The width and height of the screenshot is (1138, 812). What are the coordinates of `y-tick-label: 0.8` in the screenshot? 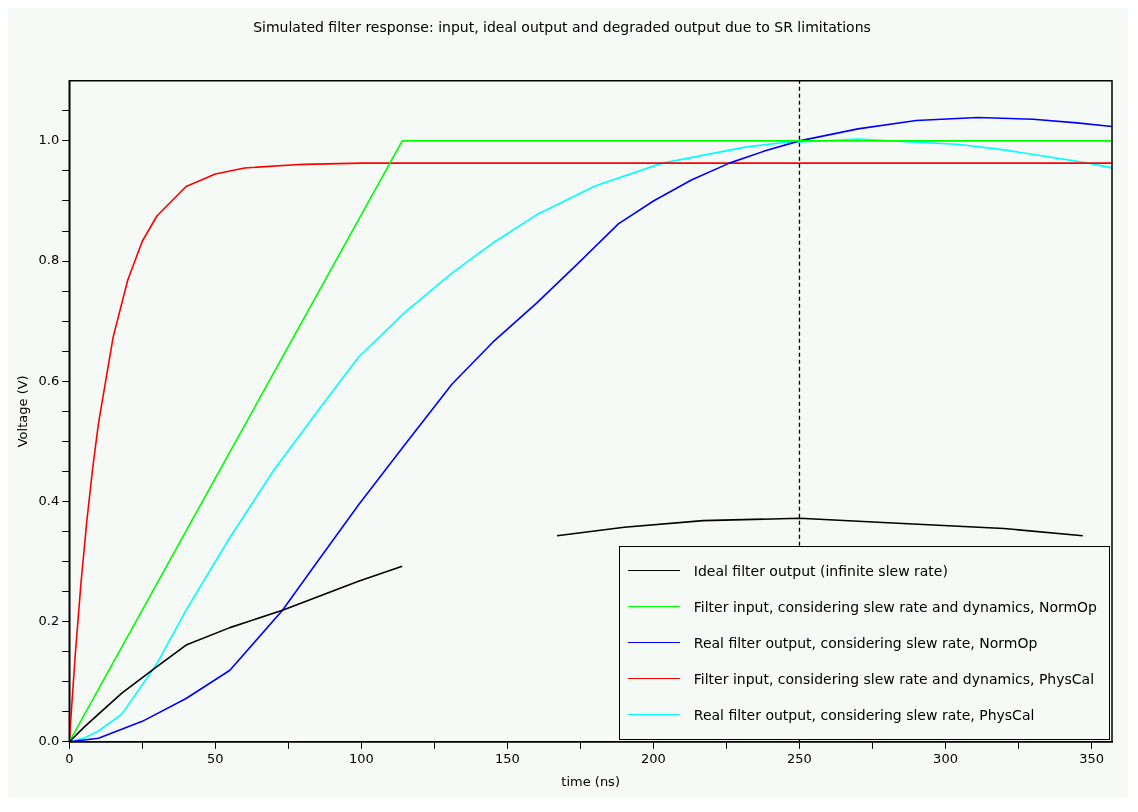 It's located at (49, 260).